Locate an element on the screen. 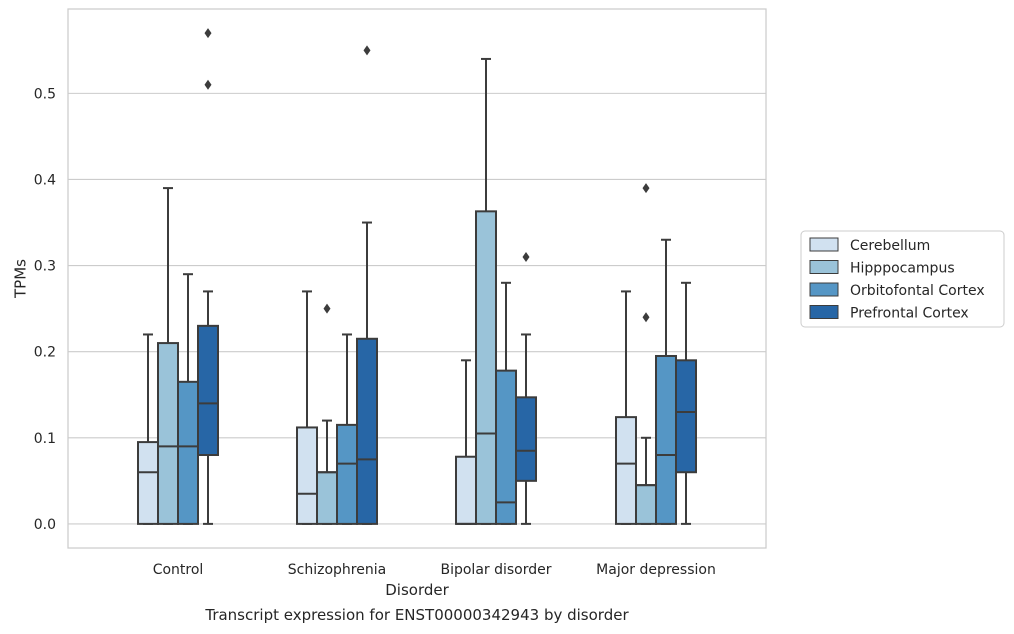 The height and width of the screenshot is (634, 1014). y-tick-label: 0.5 is located at coordinates (45, 94).